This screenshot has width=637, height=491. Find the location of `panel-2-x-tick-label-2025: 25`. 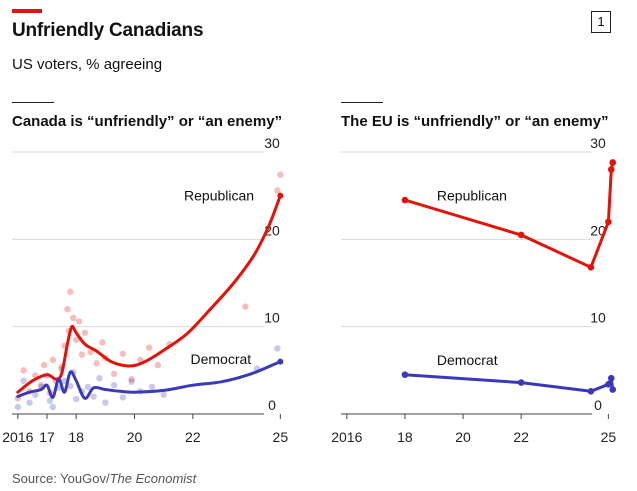

panel-2-x-tick-label-2025: 25 is located at coordinates (609, 437).